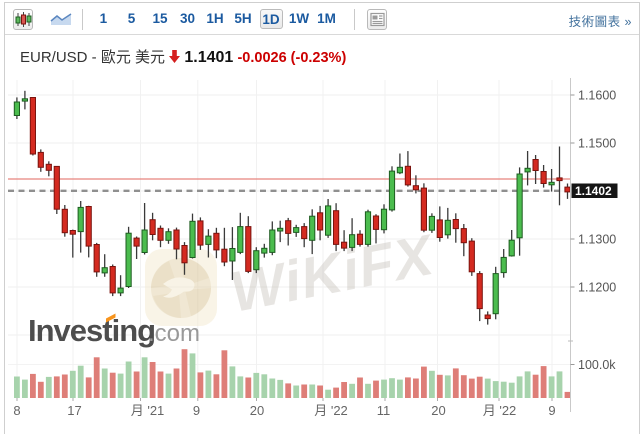 The width and height of the screenshot is (644, 434). I want to click on svg-text: 1.1200, so click(597, 288).